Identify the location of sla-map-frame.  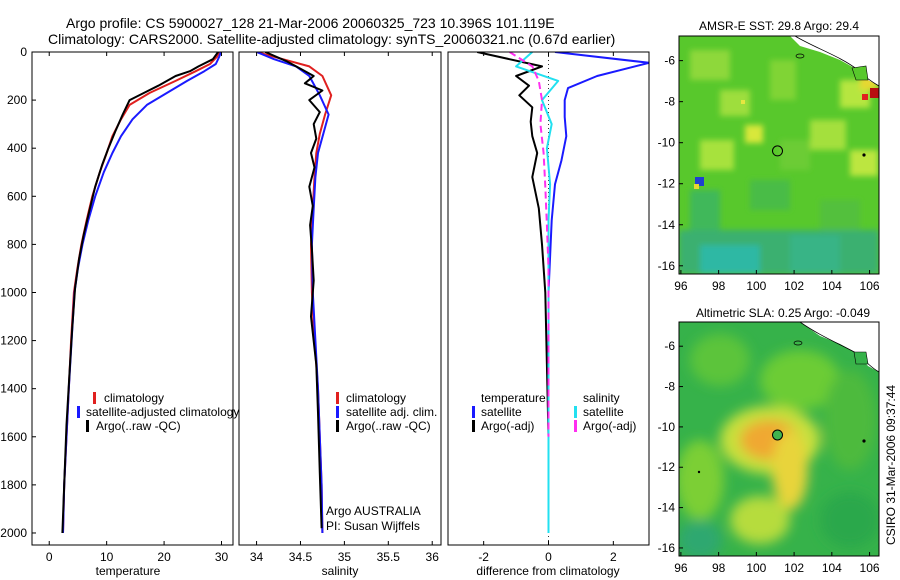
(779, 439).